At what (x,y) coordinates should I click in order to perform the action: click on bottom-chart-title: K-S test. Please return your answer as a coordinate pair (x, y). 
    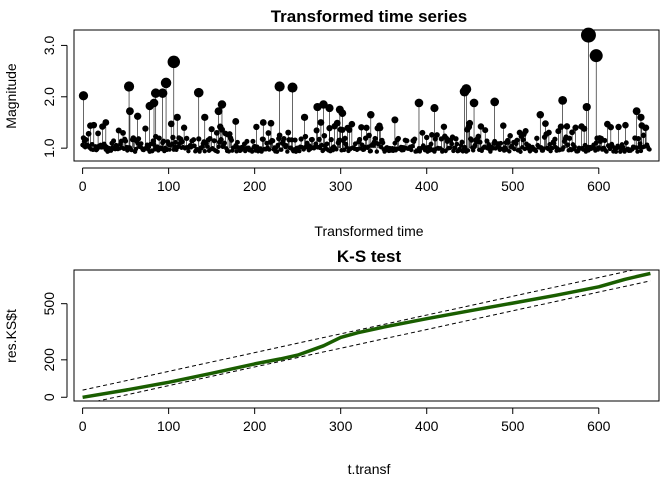
    Looking at the image, I should click on (369, 256).